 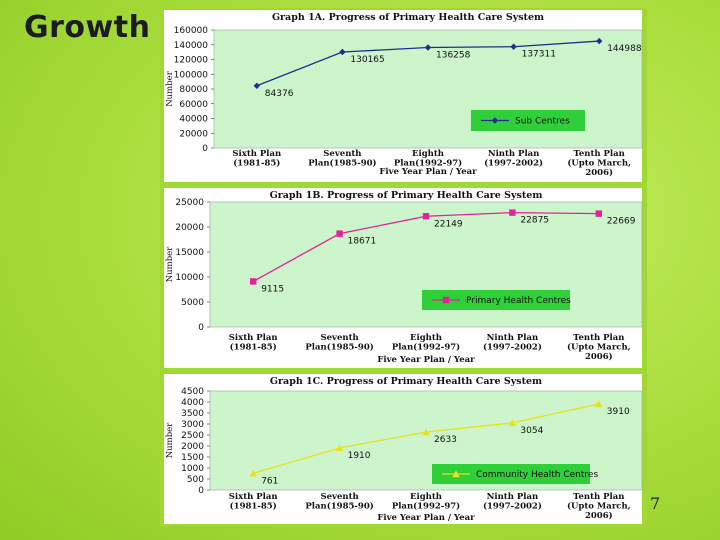 I want to click on legend-label: Community Health Centres, so click(x=537, y=475).